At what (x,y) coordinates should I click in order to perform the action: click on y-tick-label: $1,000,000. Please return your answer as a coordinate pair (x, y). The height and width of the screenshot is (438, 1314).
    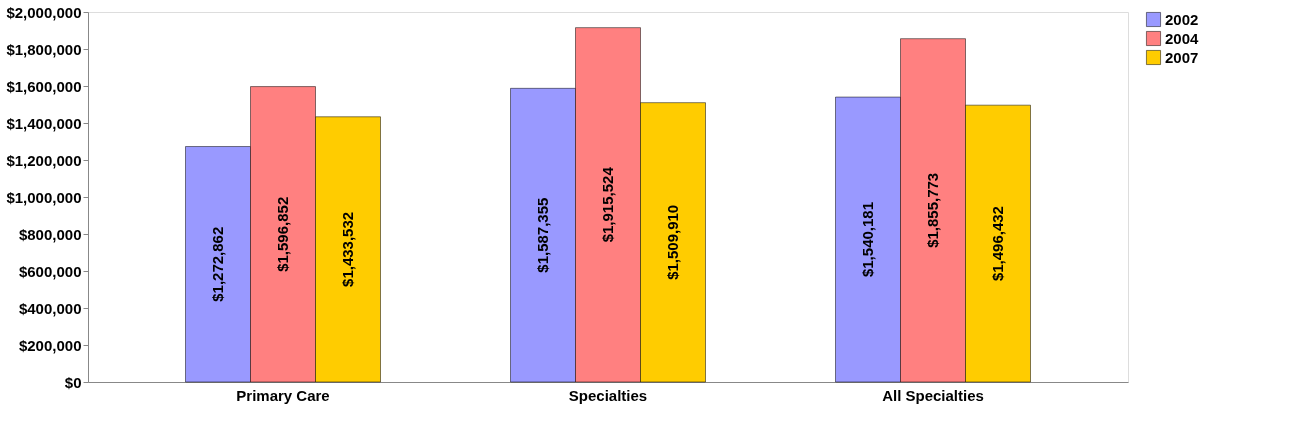
    Looking at the image, I should click on (44, 197).